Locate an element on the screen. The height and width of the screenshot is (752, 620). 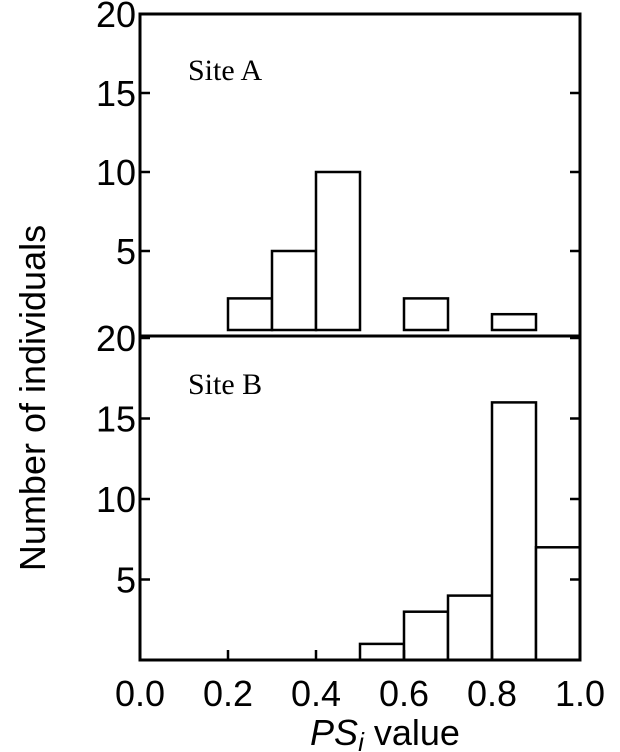
bars-site-b is located at coordinates (470, 531).